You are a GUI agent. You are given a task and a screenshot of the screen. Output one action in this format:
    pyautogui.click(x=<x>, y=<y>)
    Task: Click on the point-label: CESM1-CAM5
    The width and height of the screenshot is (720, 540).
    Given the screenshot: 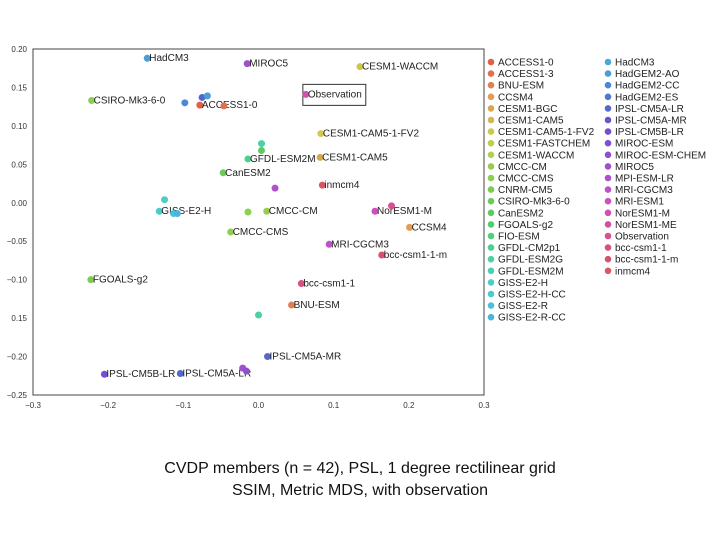 What is the action you would take?
    pyautogui.click(x=355, y=157)
    